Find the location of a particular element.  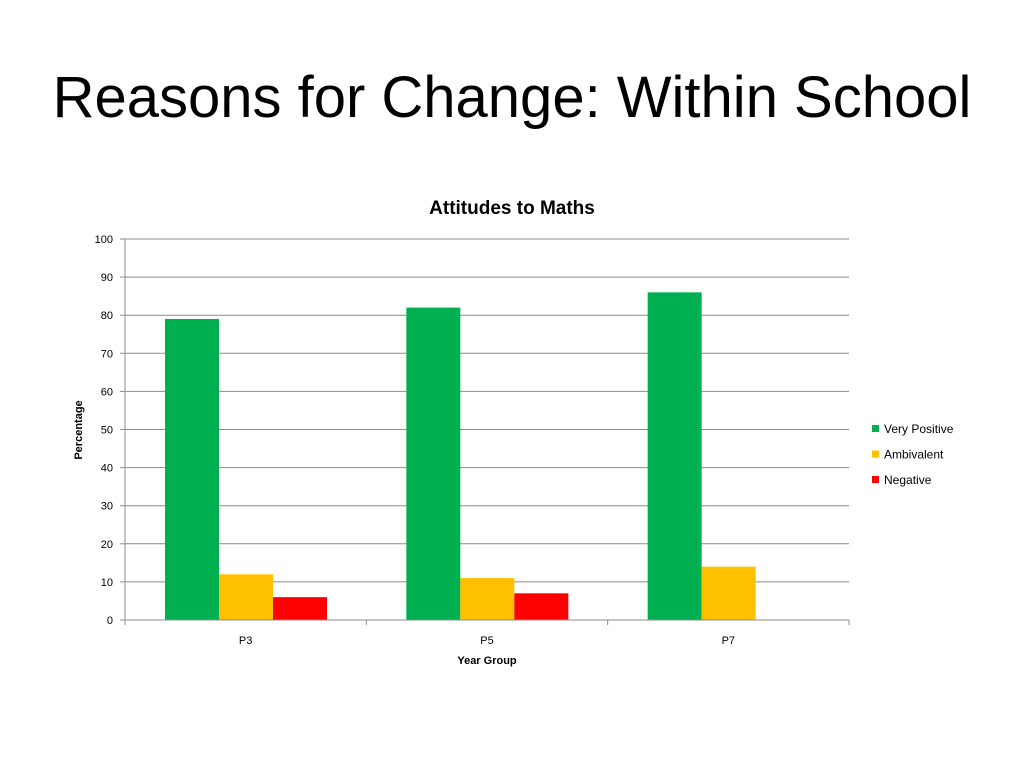

y-axis-ticks: 0 10 20 30 40 50 60 70 80 90 100 is located at coordinates (110, 430).